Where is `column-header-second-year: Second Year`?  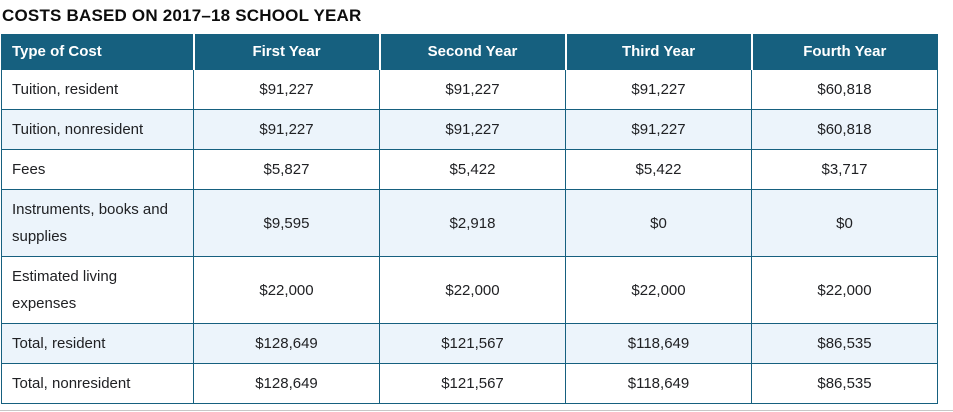
column-header-second-year: Second Year is located at coordinates (472, 52).